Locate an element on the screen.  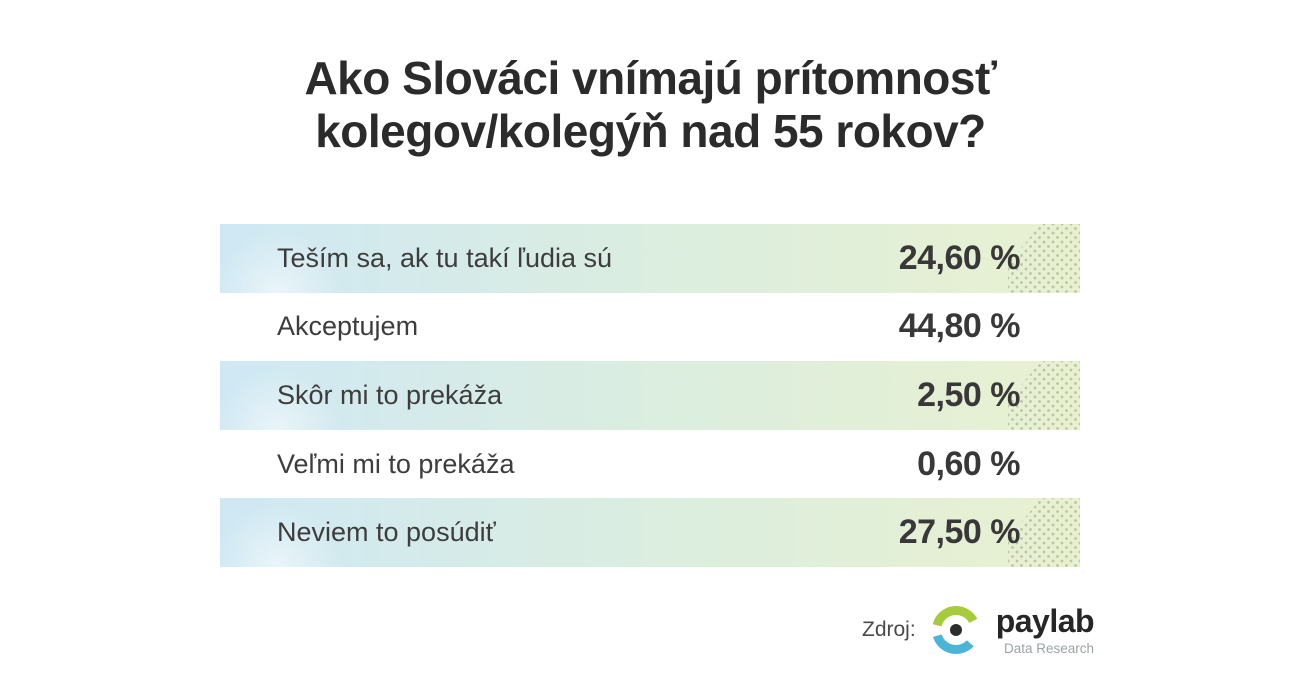
answer-label: Skôr mi to prekáža is located at coordinates (390, 394).